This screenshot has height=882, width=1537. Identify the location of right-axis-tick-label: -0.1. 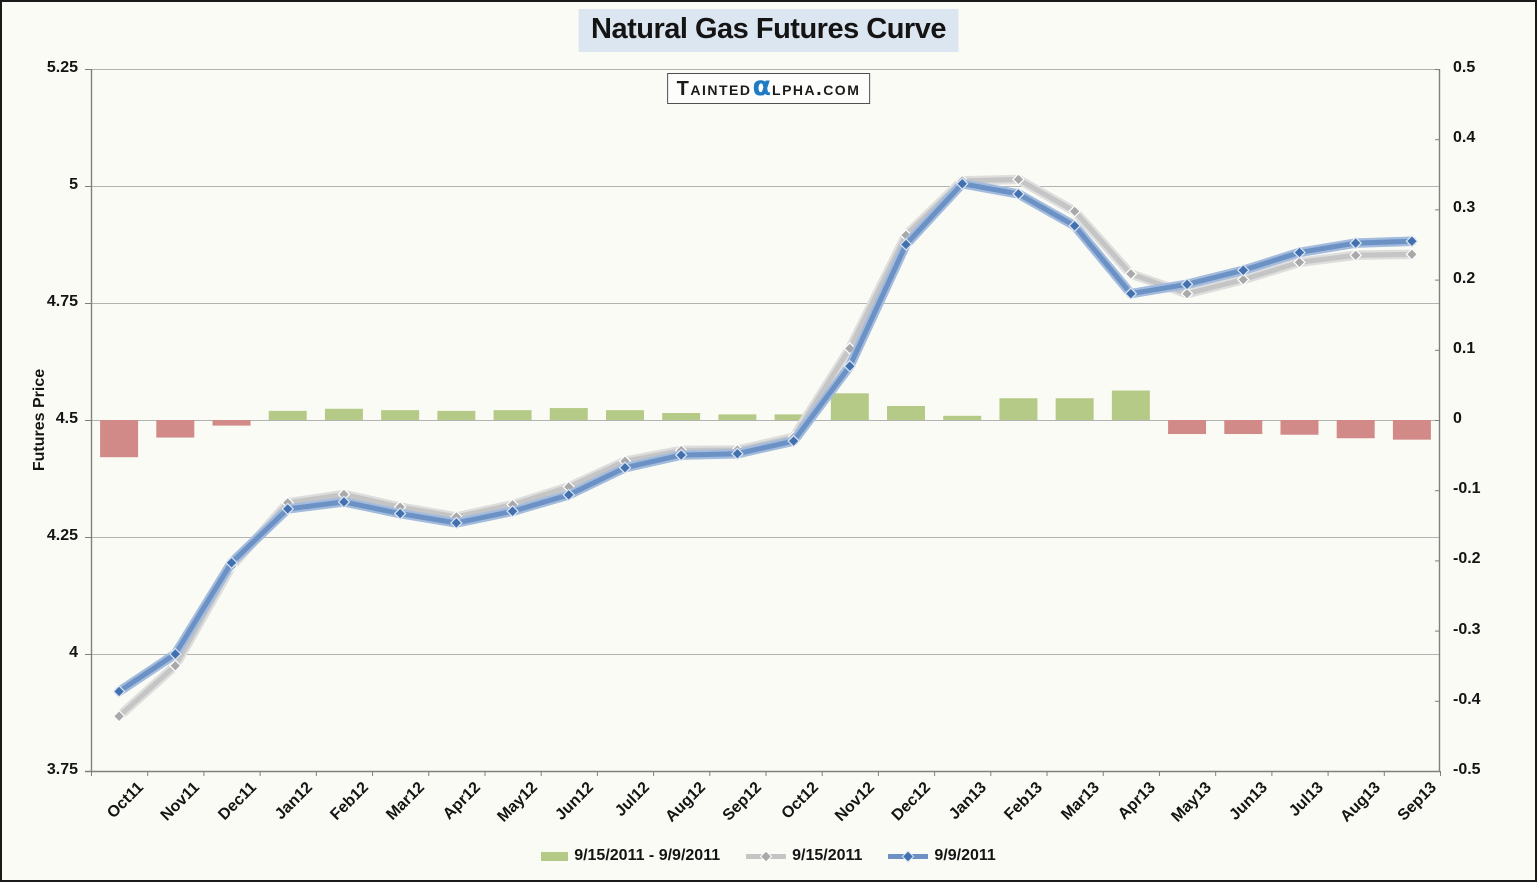
(1467, 489).